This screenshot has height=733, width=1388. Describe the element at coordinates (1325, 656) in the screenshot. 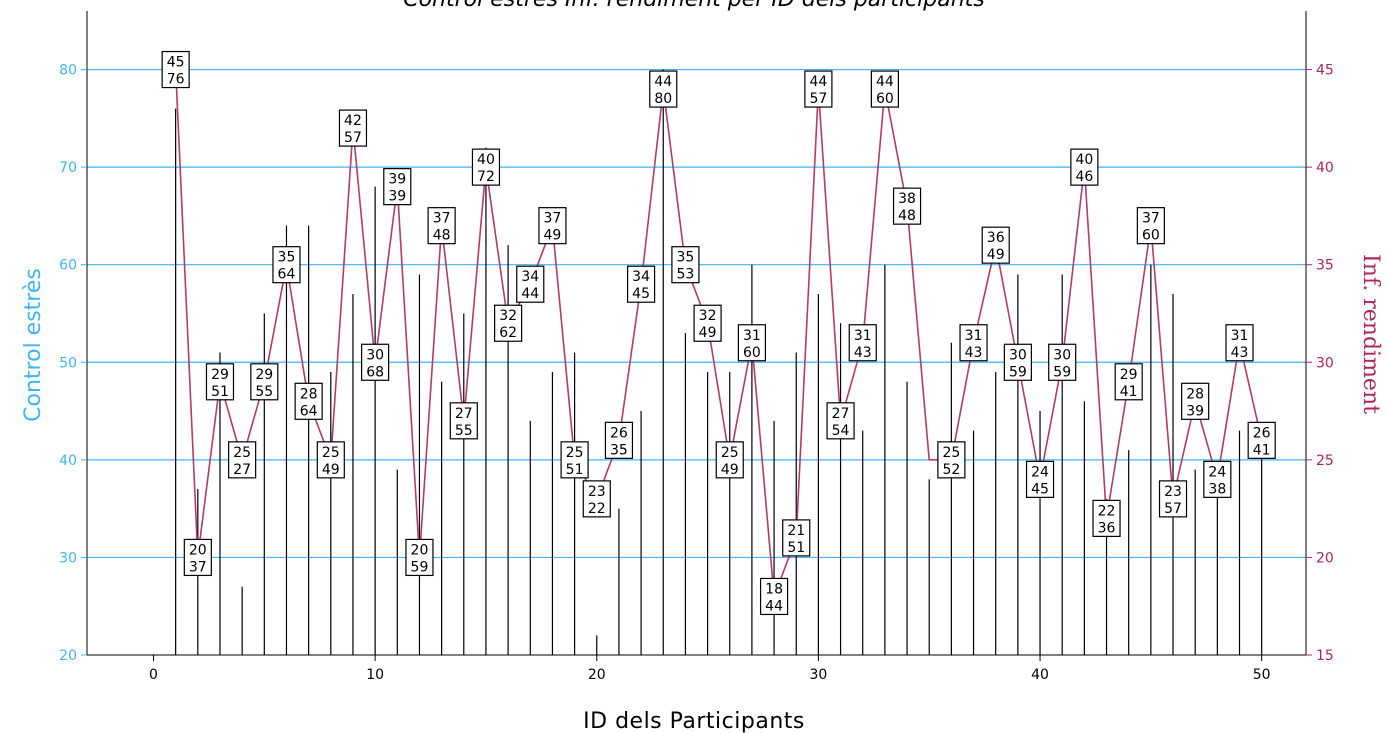

I see `y-right-tick-label: 15` at that location.